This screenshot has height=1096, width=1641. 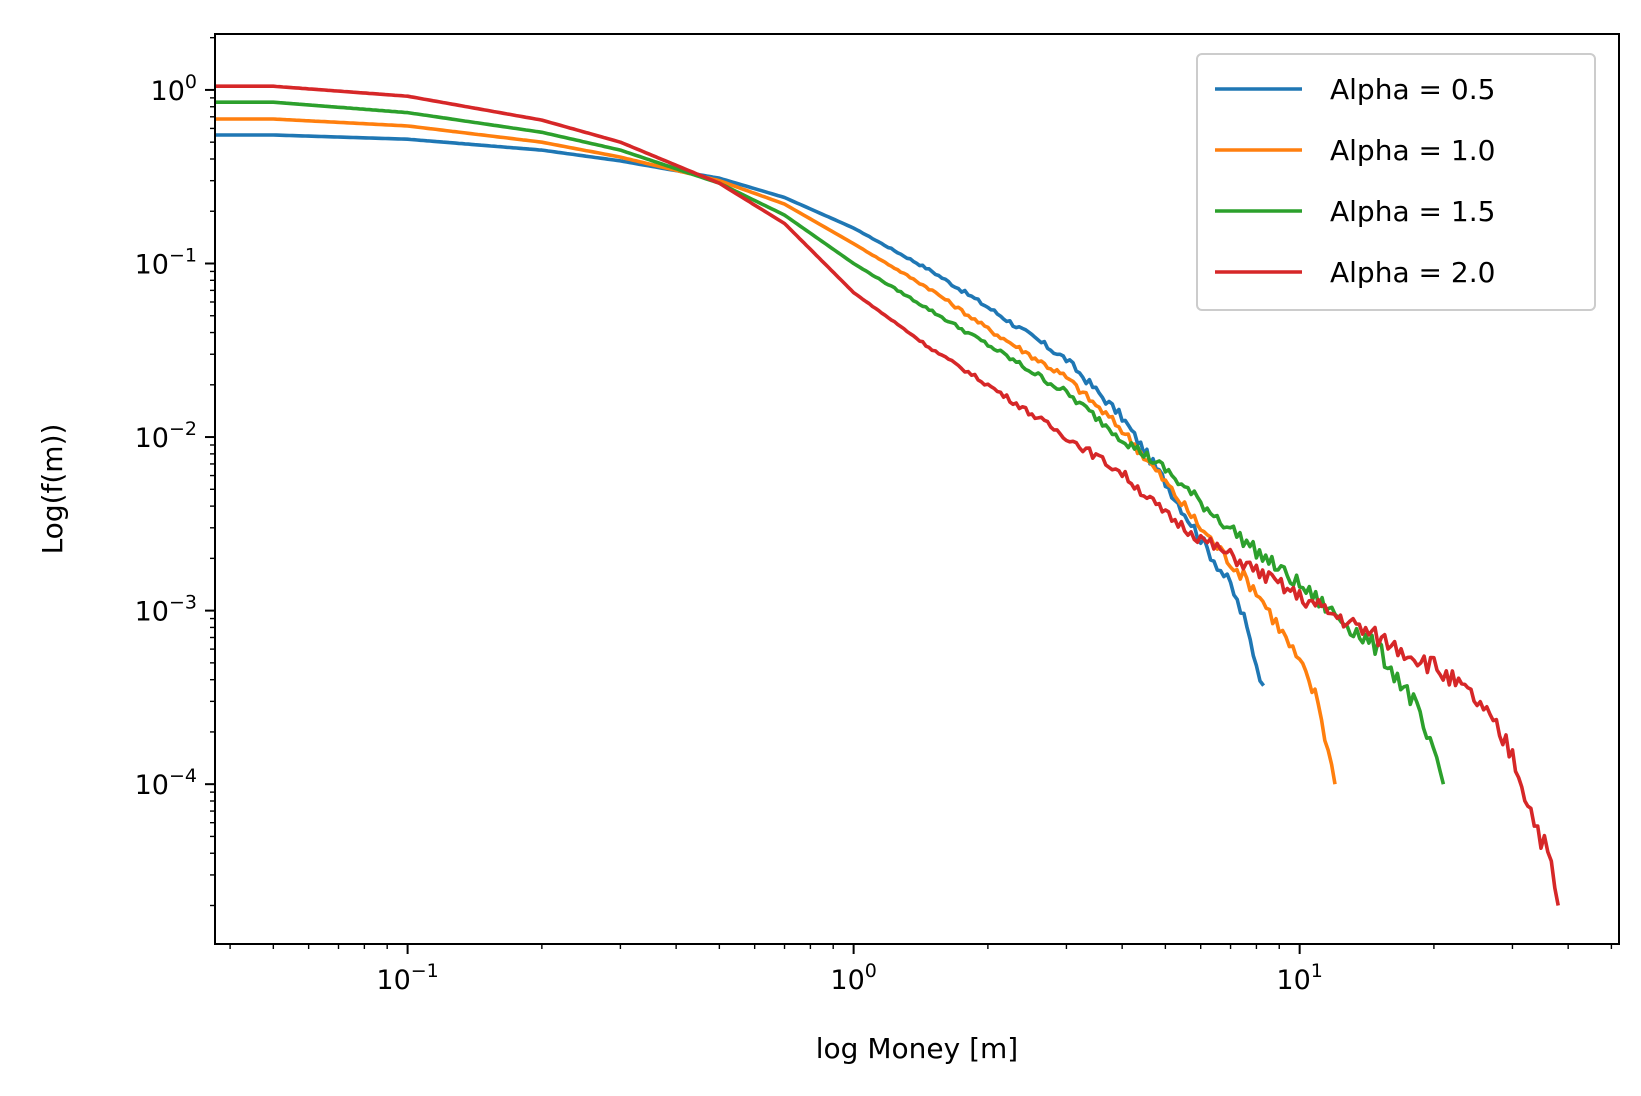 What do you see at coordinates (853, 978) in the screenshot?
I see `x-tick-label: 10⁰` at bounding box center [853, 978].